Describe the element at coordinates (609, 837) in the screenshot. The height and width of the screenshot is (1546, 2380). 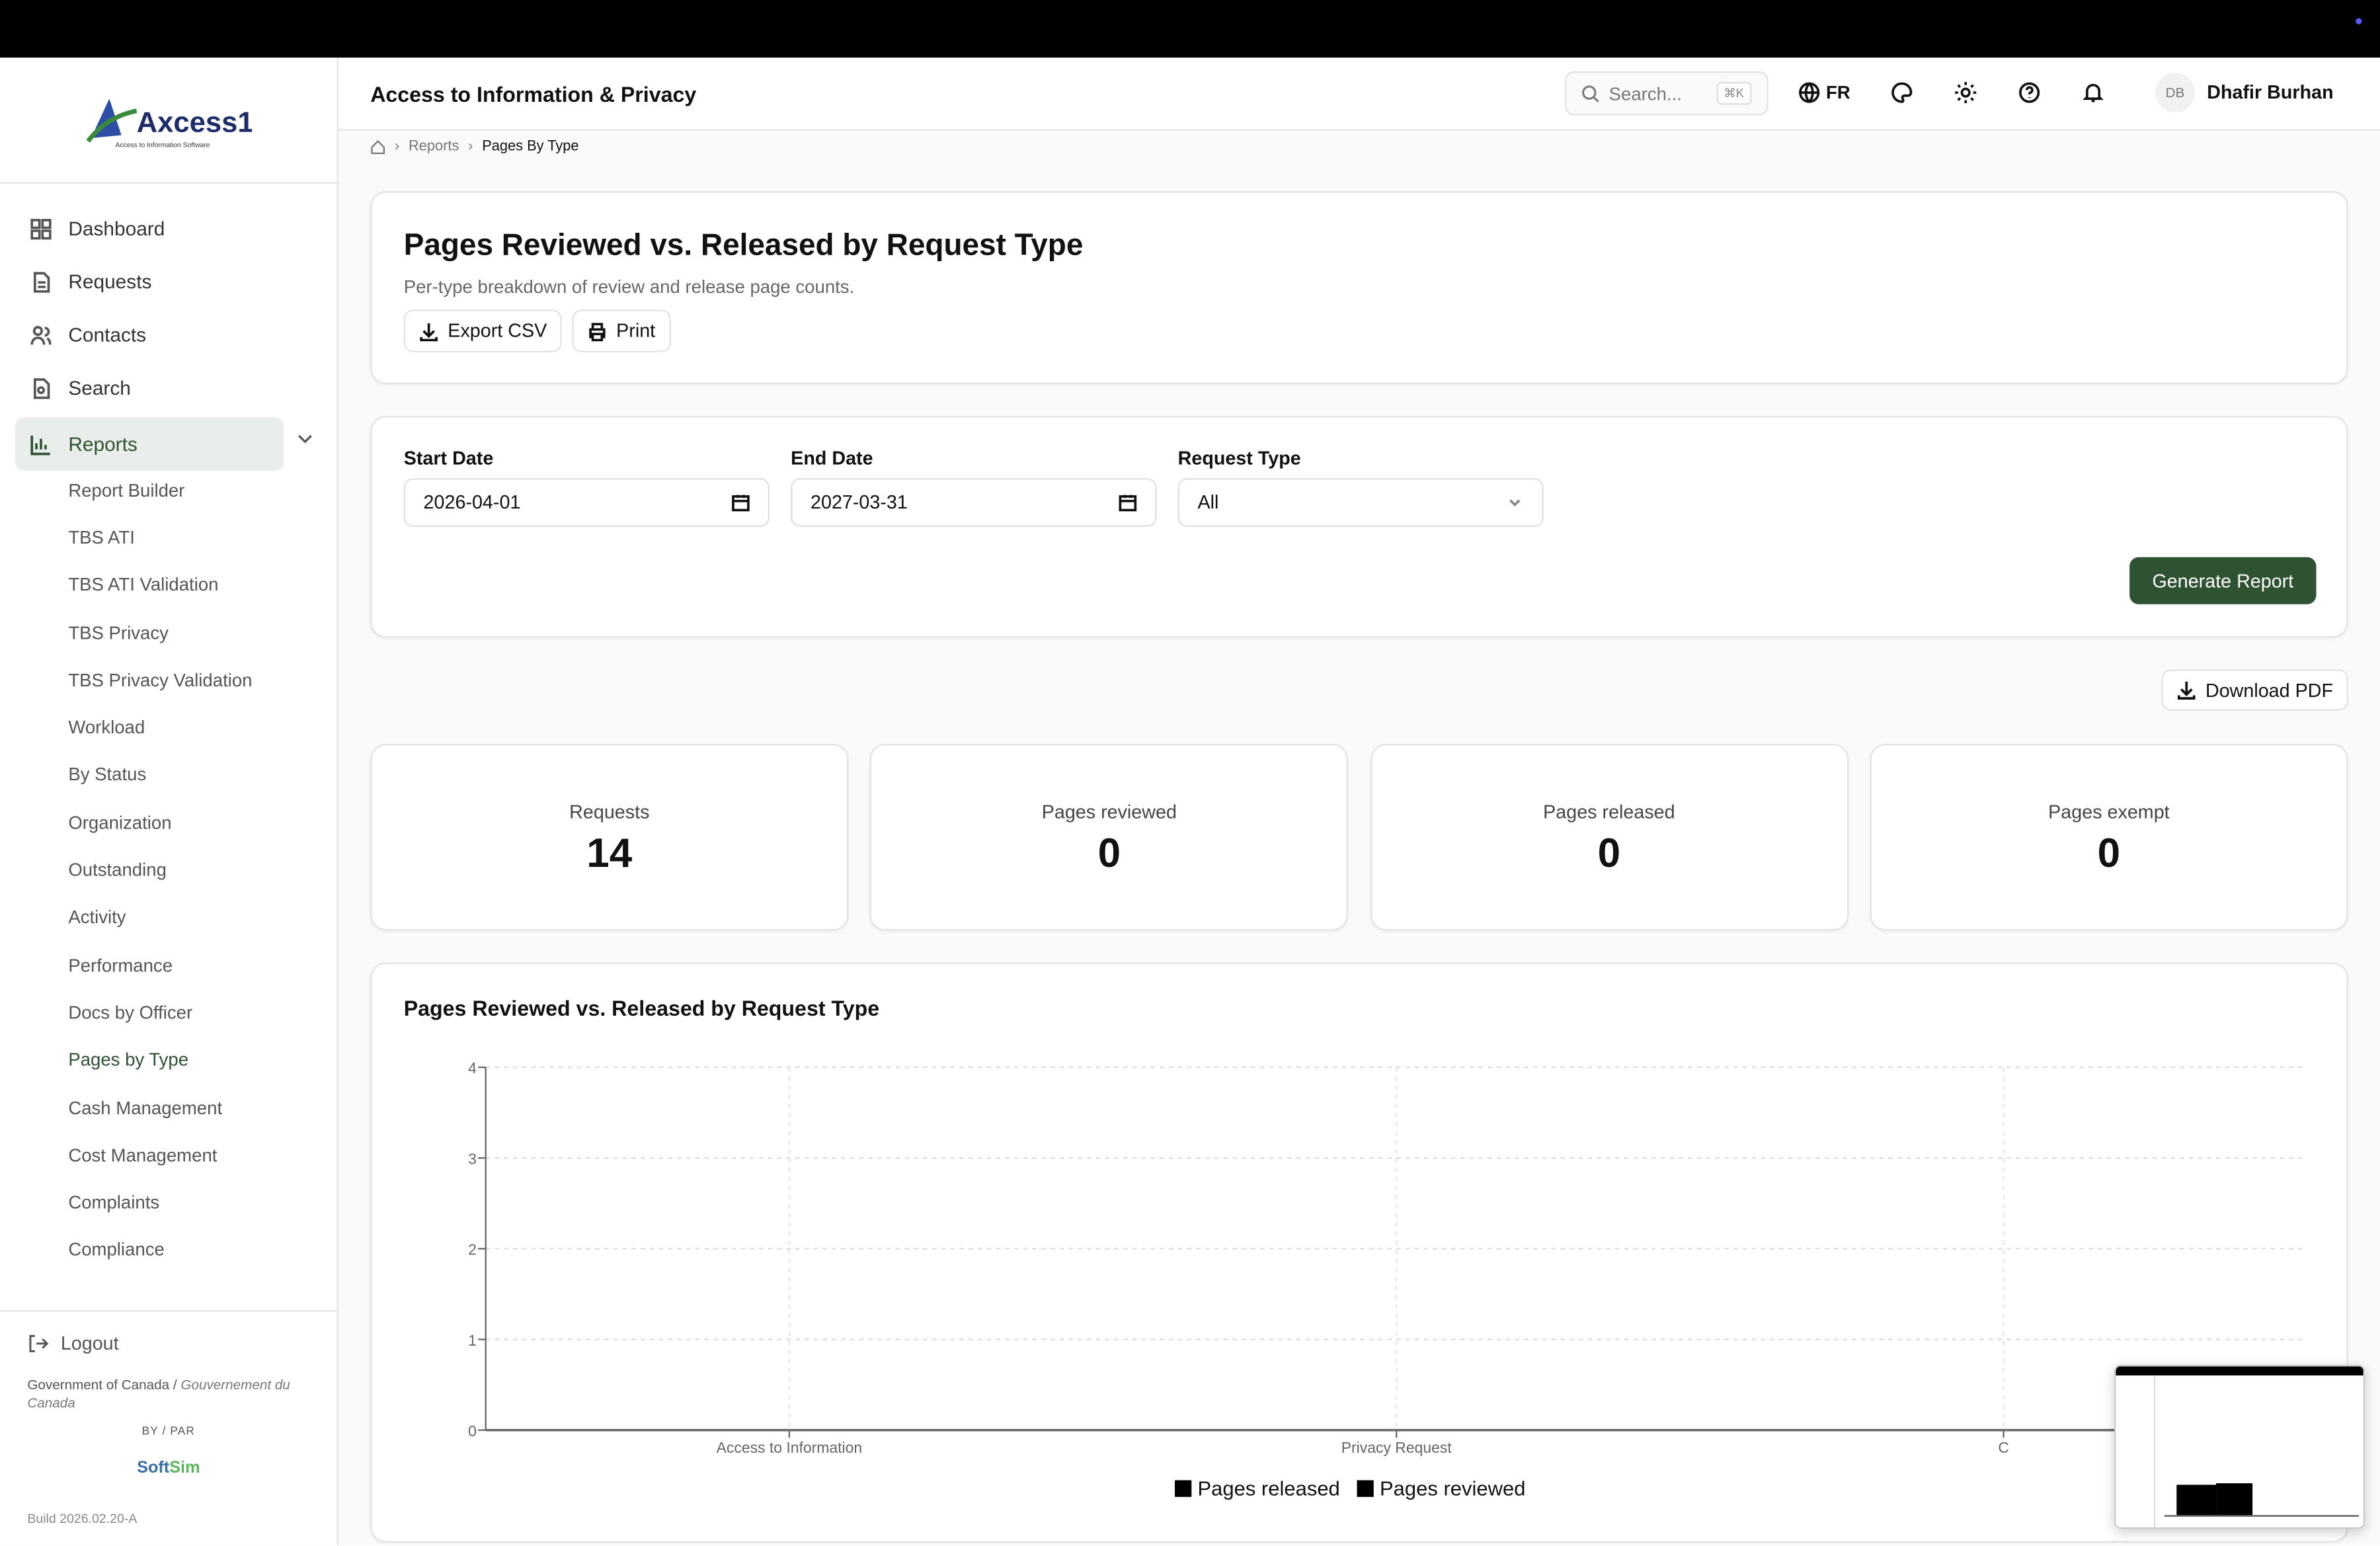
I see `stat-card-requests: Requests 14` at that location.